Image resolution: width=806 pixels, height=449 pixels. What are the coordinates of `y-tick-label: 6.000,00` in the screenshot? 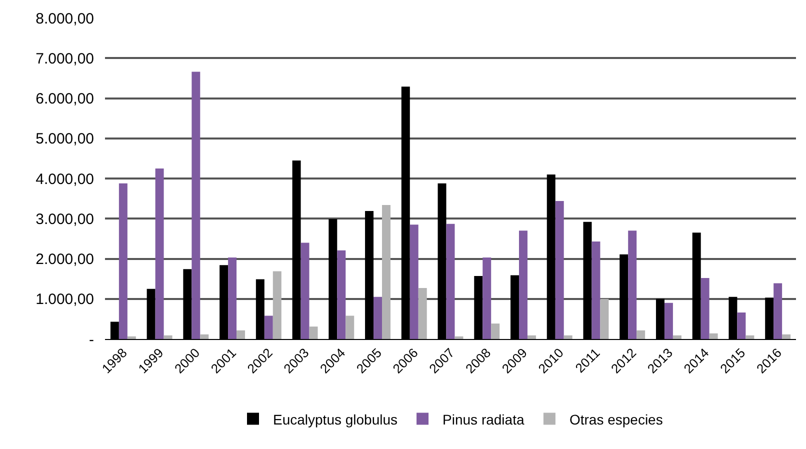 It's located at (65, 99).